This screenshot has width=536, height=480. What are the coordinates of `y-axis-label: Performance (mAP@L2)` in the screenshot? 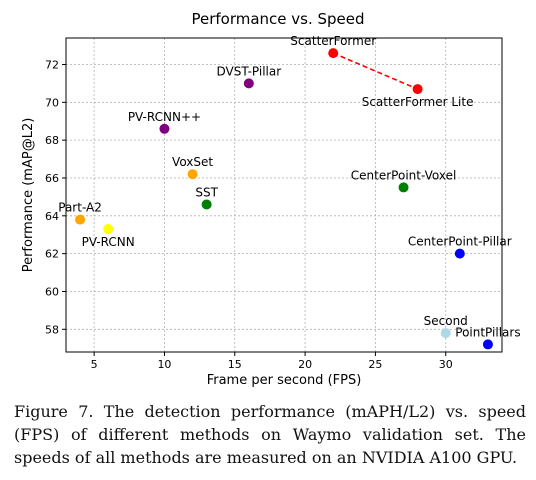 It's located at (28, 195).